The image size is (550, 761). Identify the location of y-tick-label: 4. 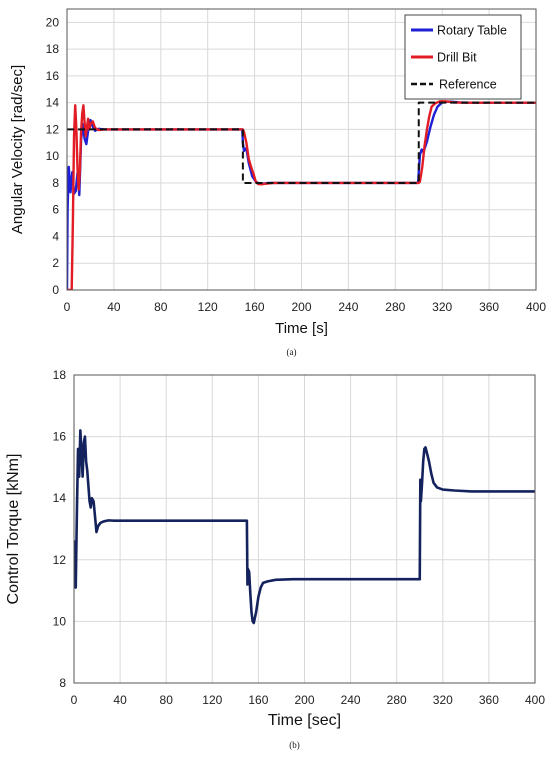
(55, 236).